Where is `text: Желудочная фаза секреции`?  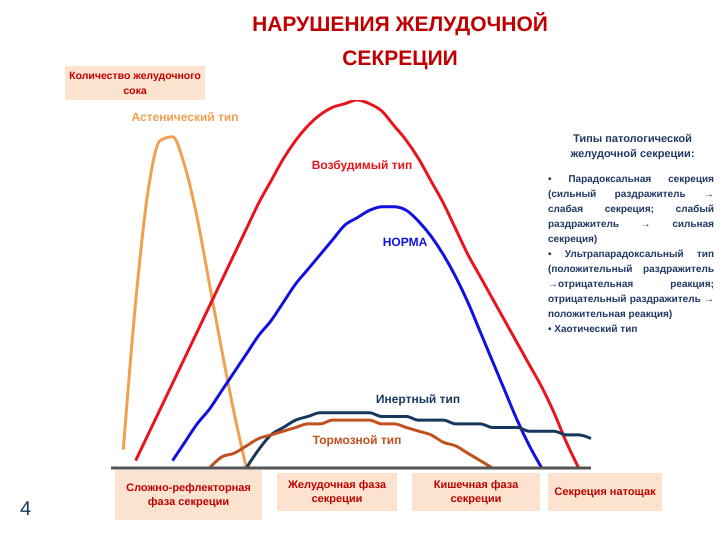 text: Желудочная фаза секреции is located at coordinates (337, 492).